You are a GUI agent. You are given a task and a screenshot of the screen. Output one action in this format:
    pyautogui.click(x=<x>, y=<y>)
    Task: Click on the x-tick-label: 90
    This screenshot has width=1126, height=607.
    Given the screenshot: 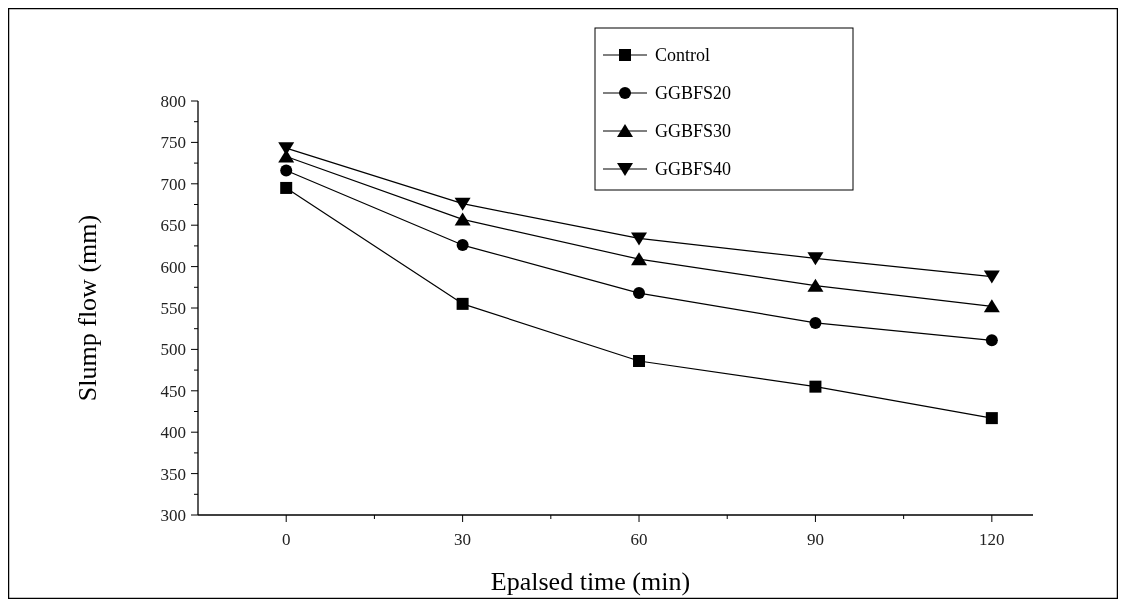 What is the action you would take?
    pyautogui.click(x=815, y=539)
    